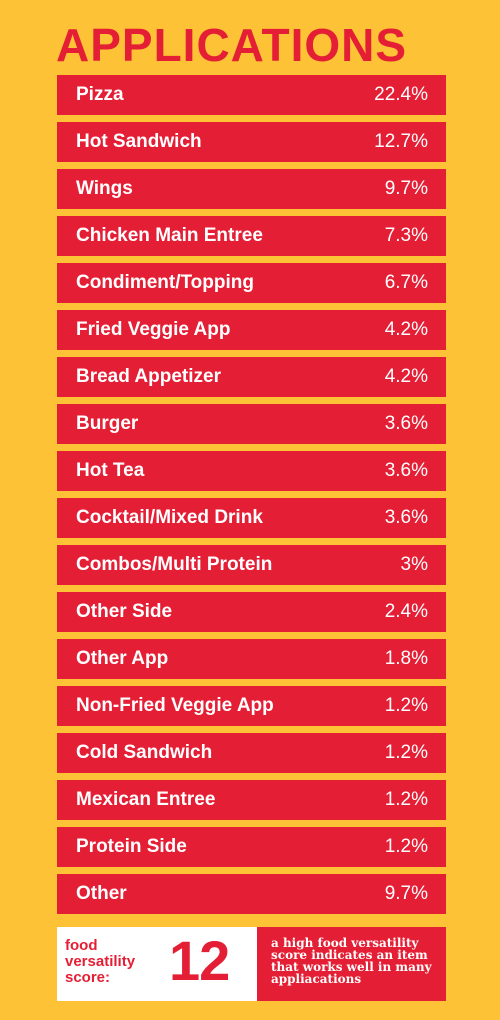  Describe the element at coordinates (251, 800) in the screenshot. I see `table-row: Mexican Entree 1.2%` at that location.